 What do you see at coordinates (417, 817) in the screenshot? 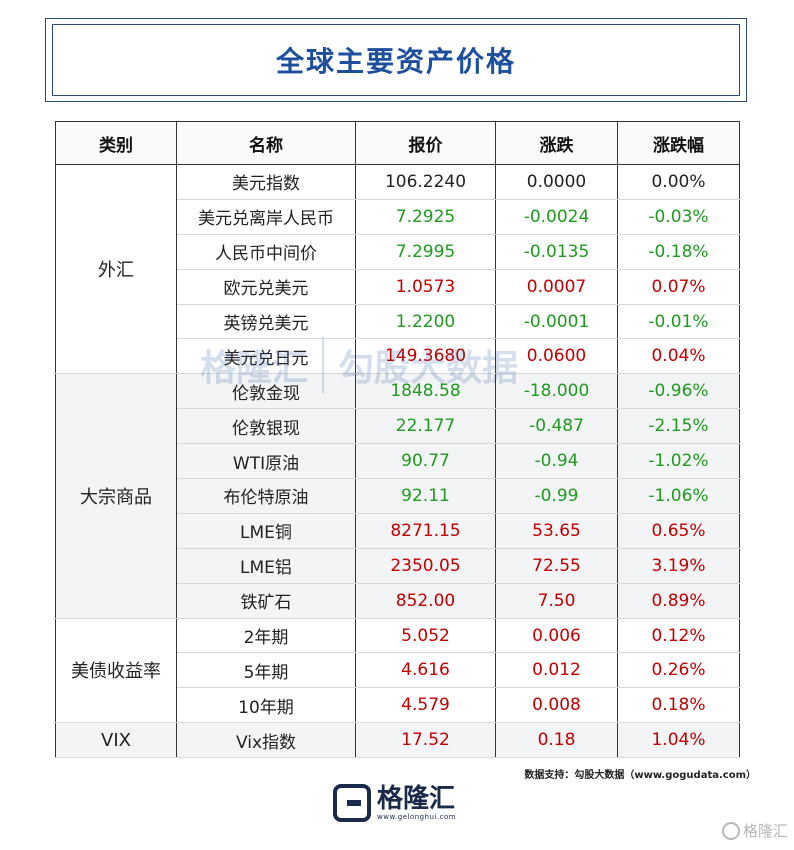
I see `footer-logo-url: www.gelonghui.com` at bounding box center [417, 817].